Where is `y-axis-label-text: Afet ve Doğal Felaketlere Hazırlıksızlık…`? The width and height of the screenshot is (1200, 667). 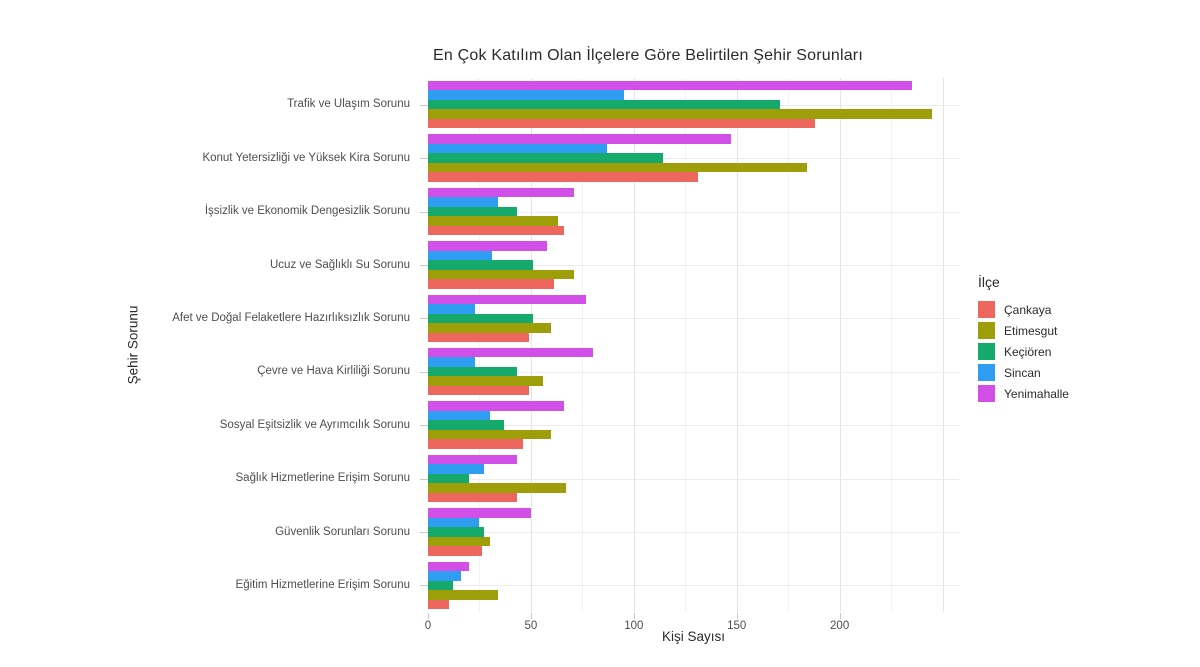
y-axis-label-text: Afet ve Doğal Felaketlere Hazırlıksızlık… is located at coordinates (291, 318).